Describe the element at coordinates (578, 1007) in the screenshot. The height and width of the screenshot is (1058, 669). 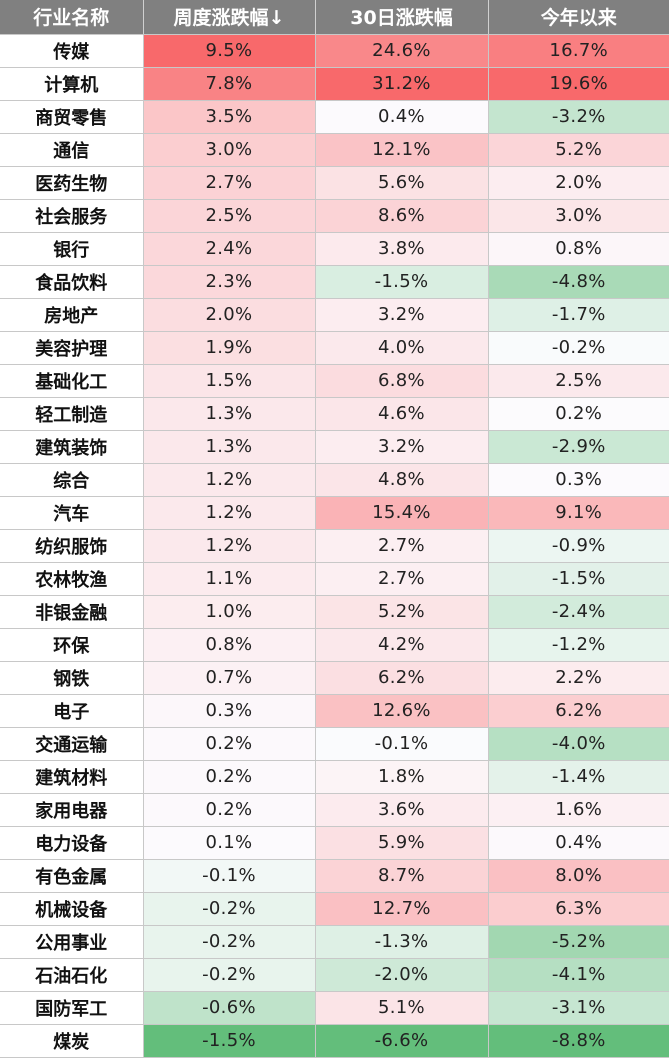
I see `ytd-change-cell: -3.1%` at that location.